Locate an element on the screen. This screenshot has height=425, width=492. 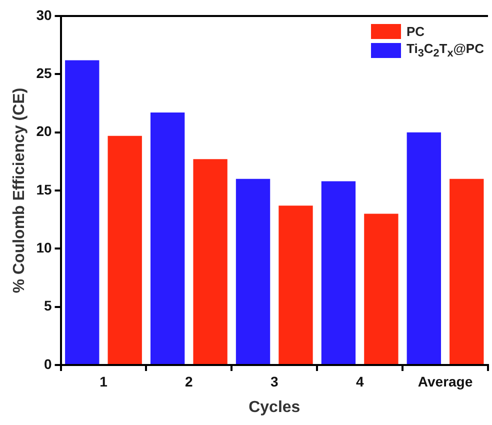
y-tick-label: 5 is located at coordinates (48, 306).